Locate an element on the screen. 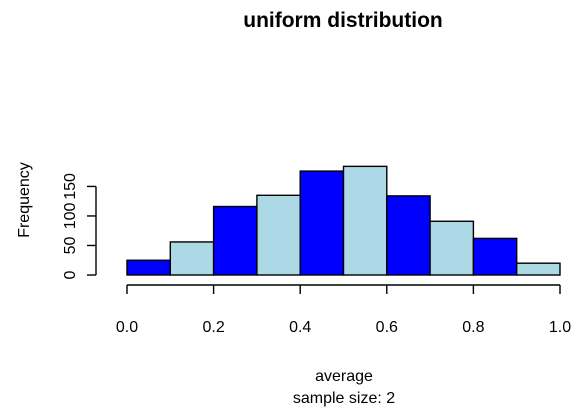 This screenshot has height=414, width=581. x-tick-label: 0.8 is located at coordinates (473, 327).